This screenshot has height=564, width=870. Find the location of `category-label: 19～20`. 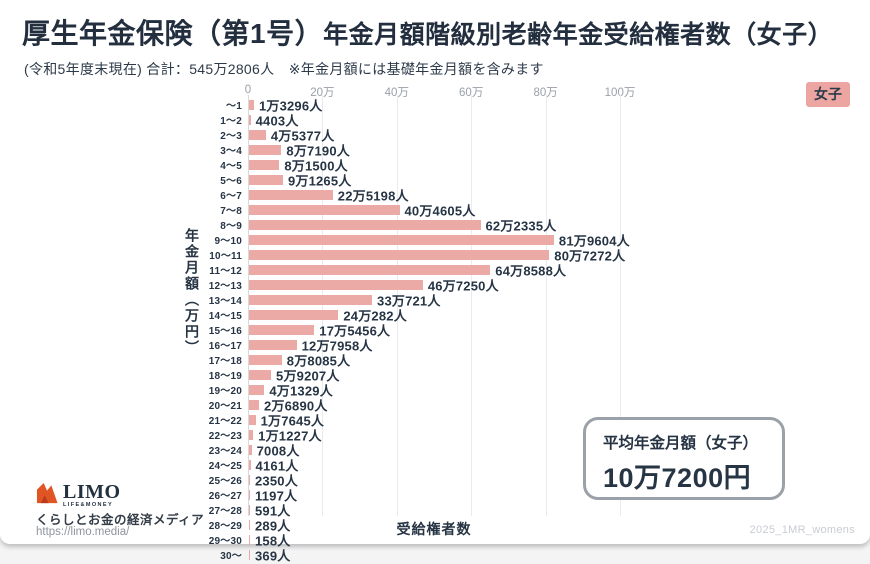

category-label: 19～20 is located at coordinates (225, 391).